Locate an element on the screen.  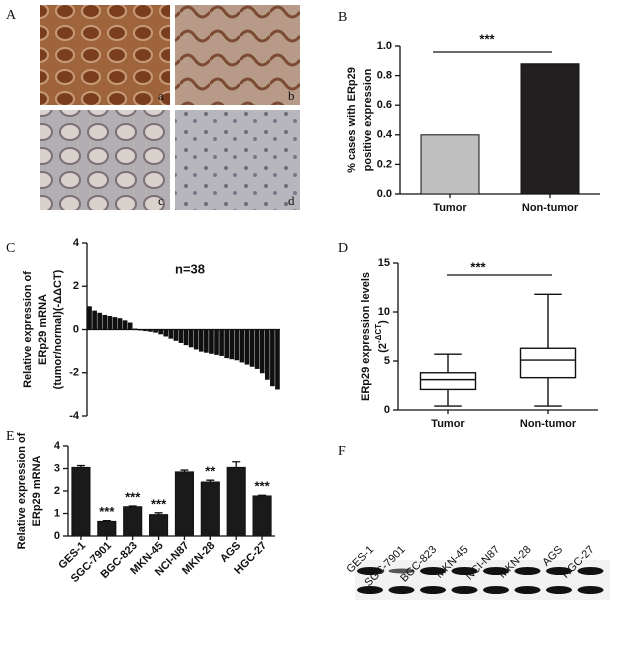
y-tick-label: 0.6 is located at coordinates (384, 105).